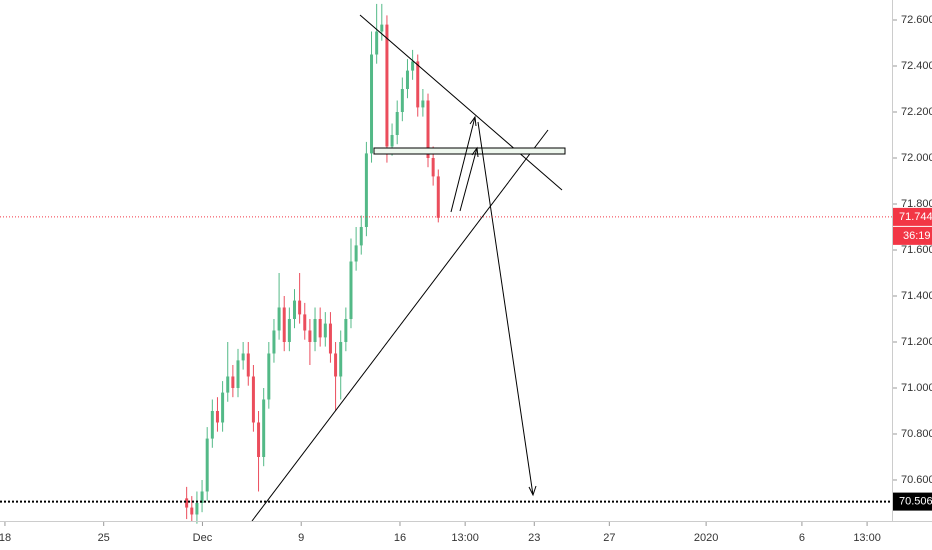 The image size is (932, 550). Describe the element at coordinates (917, 236) in the screenshot. I see `countdown-label: 36:19` at that location.